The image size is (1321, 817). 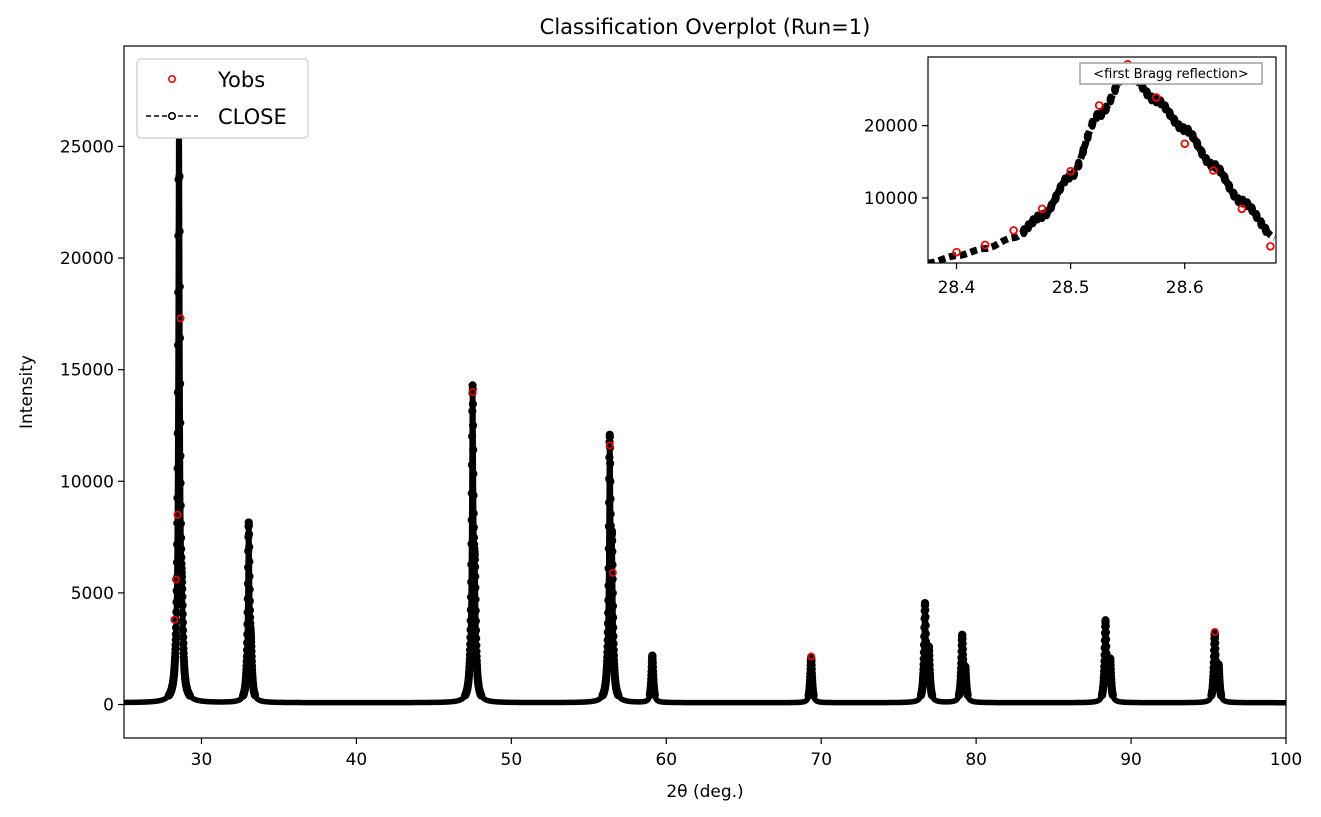 I want to click on x-axis-label: 2θ (deg.), so click(x=704, y=792).